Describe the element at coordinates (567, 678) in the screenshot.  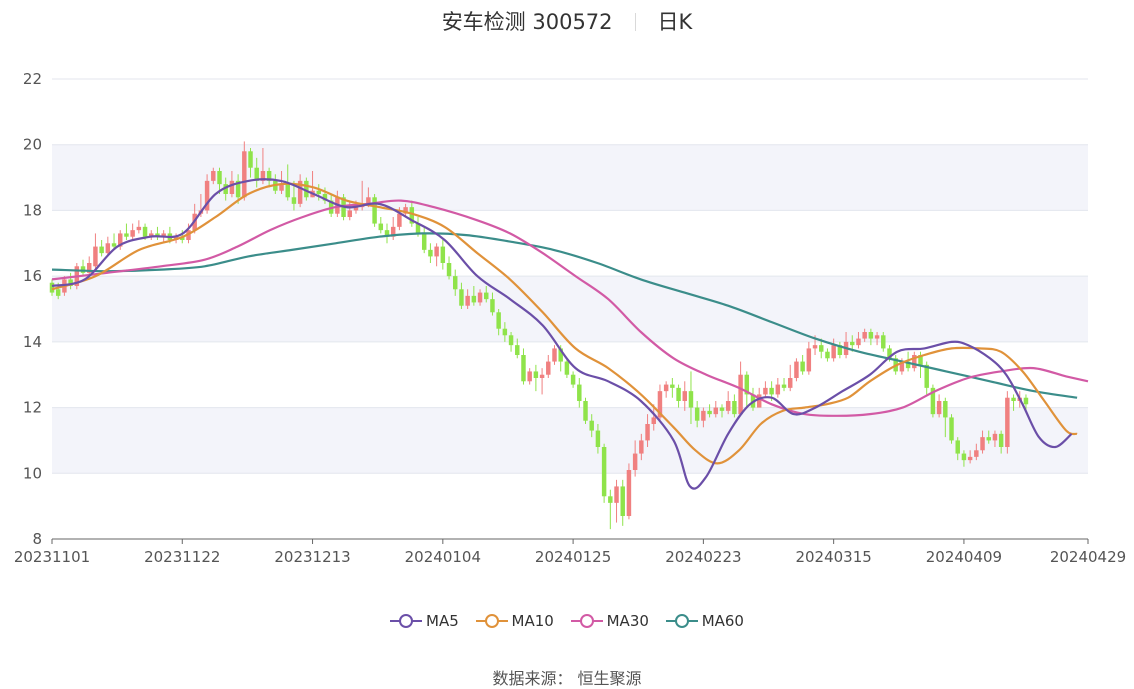
I see `data-source: 数据来源： 恒生聚源` at that location.